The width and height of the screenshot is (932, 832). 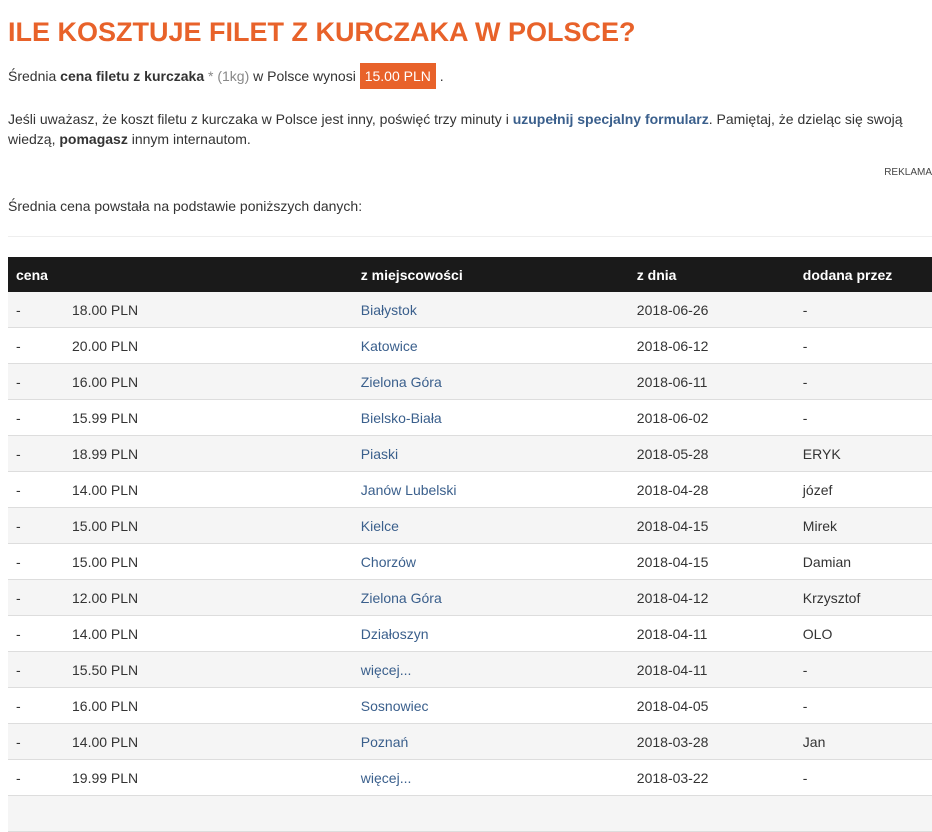 I want to click on added-by-cell: Jan, so click(x=863, y=741).